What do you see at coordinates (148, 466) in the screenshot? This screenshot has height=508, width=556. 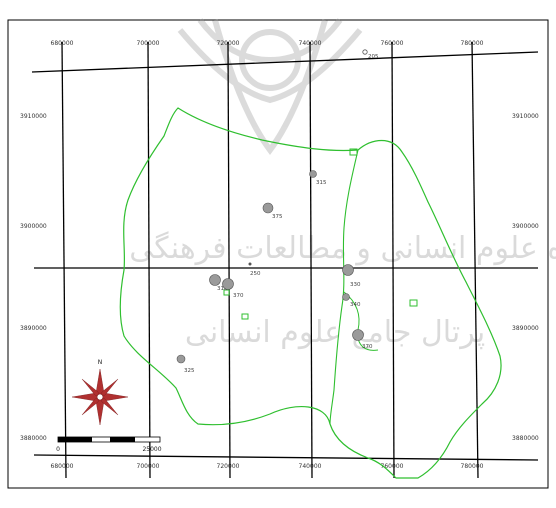 I see `x-tick-bottom-2: 700000` at bounding box center [148, 466].